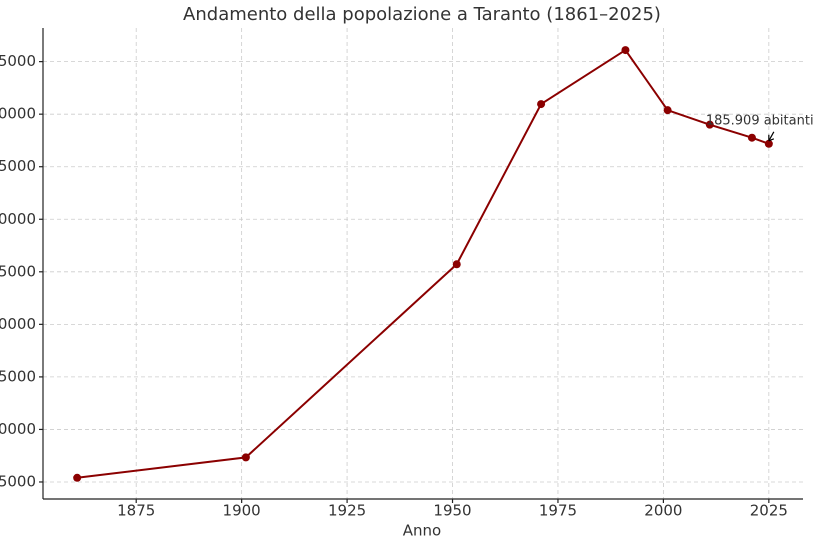 This screenshot has height=539, width=818. What do you see at coordinates (18, 61) in the screenshot?
I see `y-tick-label: 225000` at bounding box center [18, 61].